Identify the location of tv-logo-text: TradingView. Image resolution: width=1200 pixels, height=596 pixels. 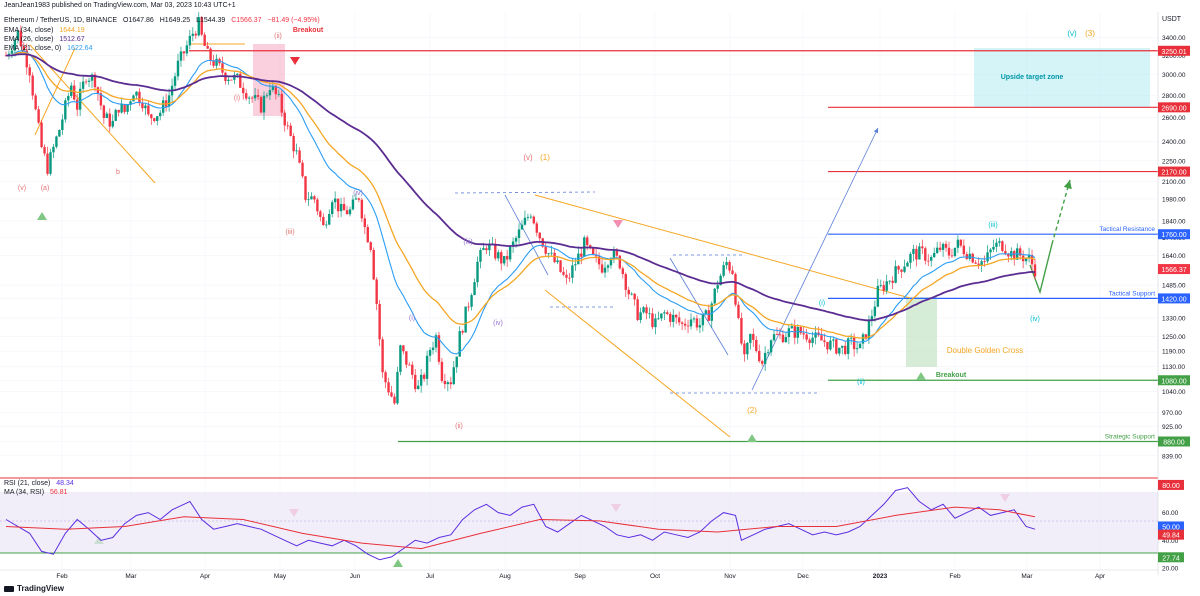
(40, 588).